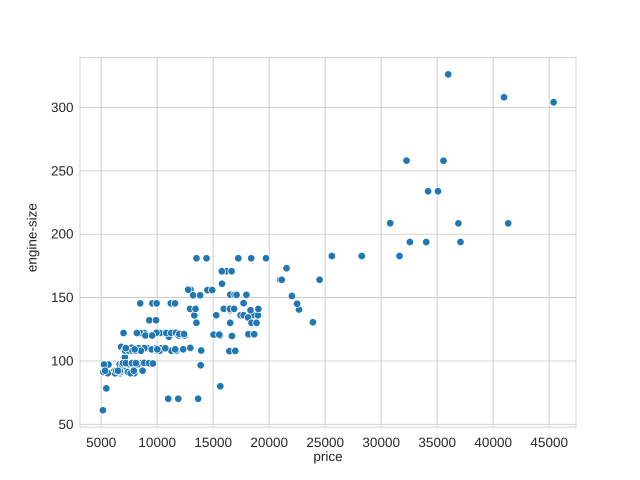 This screenshot has width=640, height=480. I want to click on svg-text: 35000, so click(437, 442).